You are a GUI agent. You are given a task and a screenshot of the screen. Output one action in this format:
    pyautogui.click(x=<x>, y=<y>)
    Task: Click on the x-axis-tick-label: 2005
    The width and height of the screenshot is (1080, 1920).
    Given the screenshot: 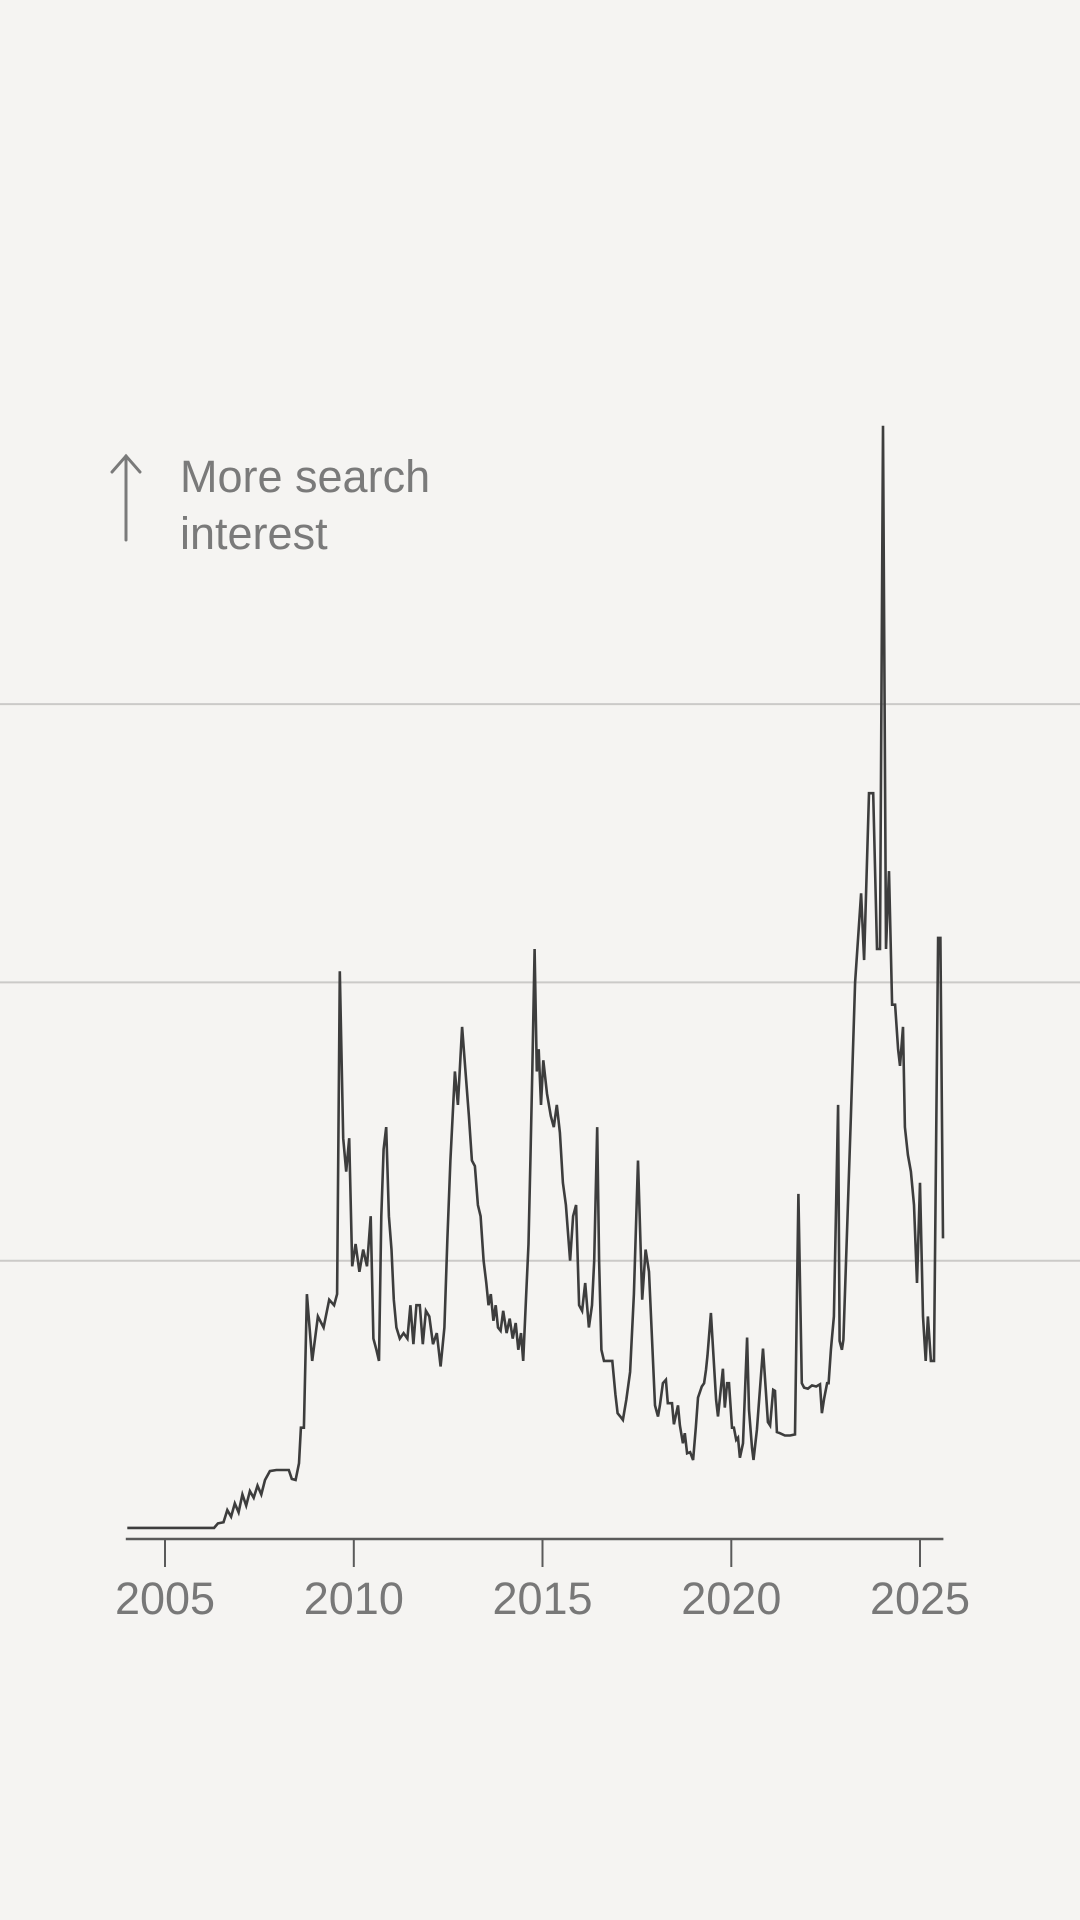 What is the action you would take?
    pyautogui.click(x=165, y=1598)
    